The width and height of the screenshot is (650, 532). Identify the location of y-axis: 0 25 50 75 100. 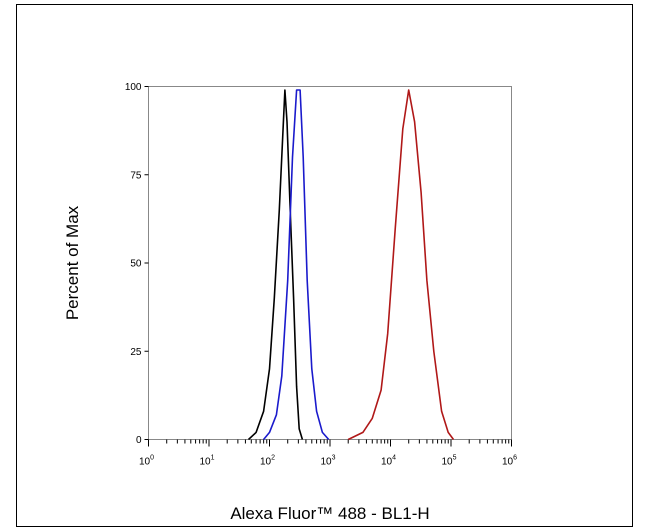
(137, 264).